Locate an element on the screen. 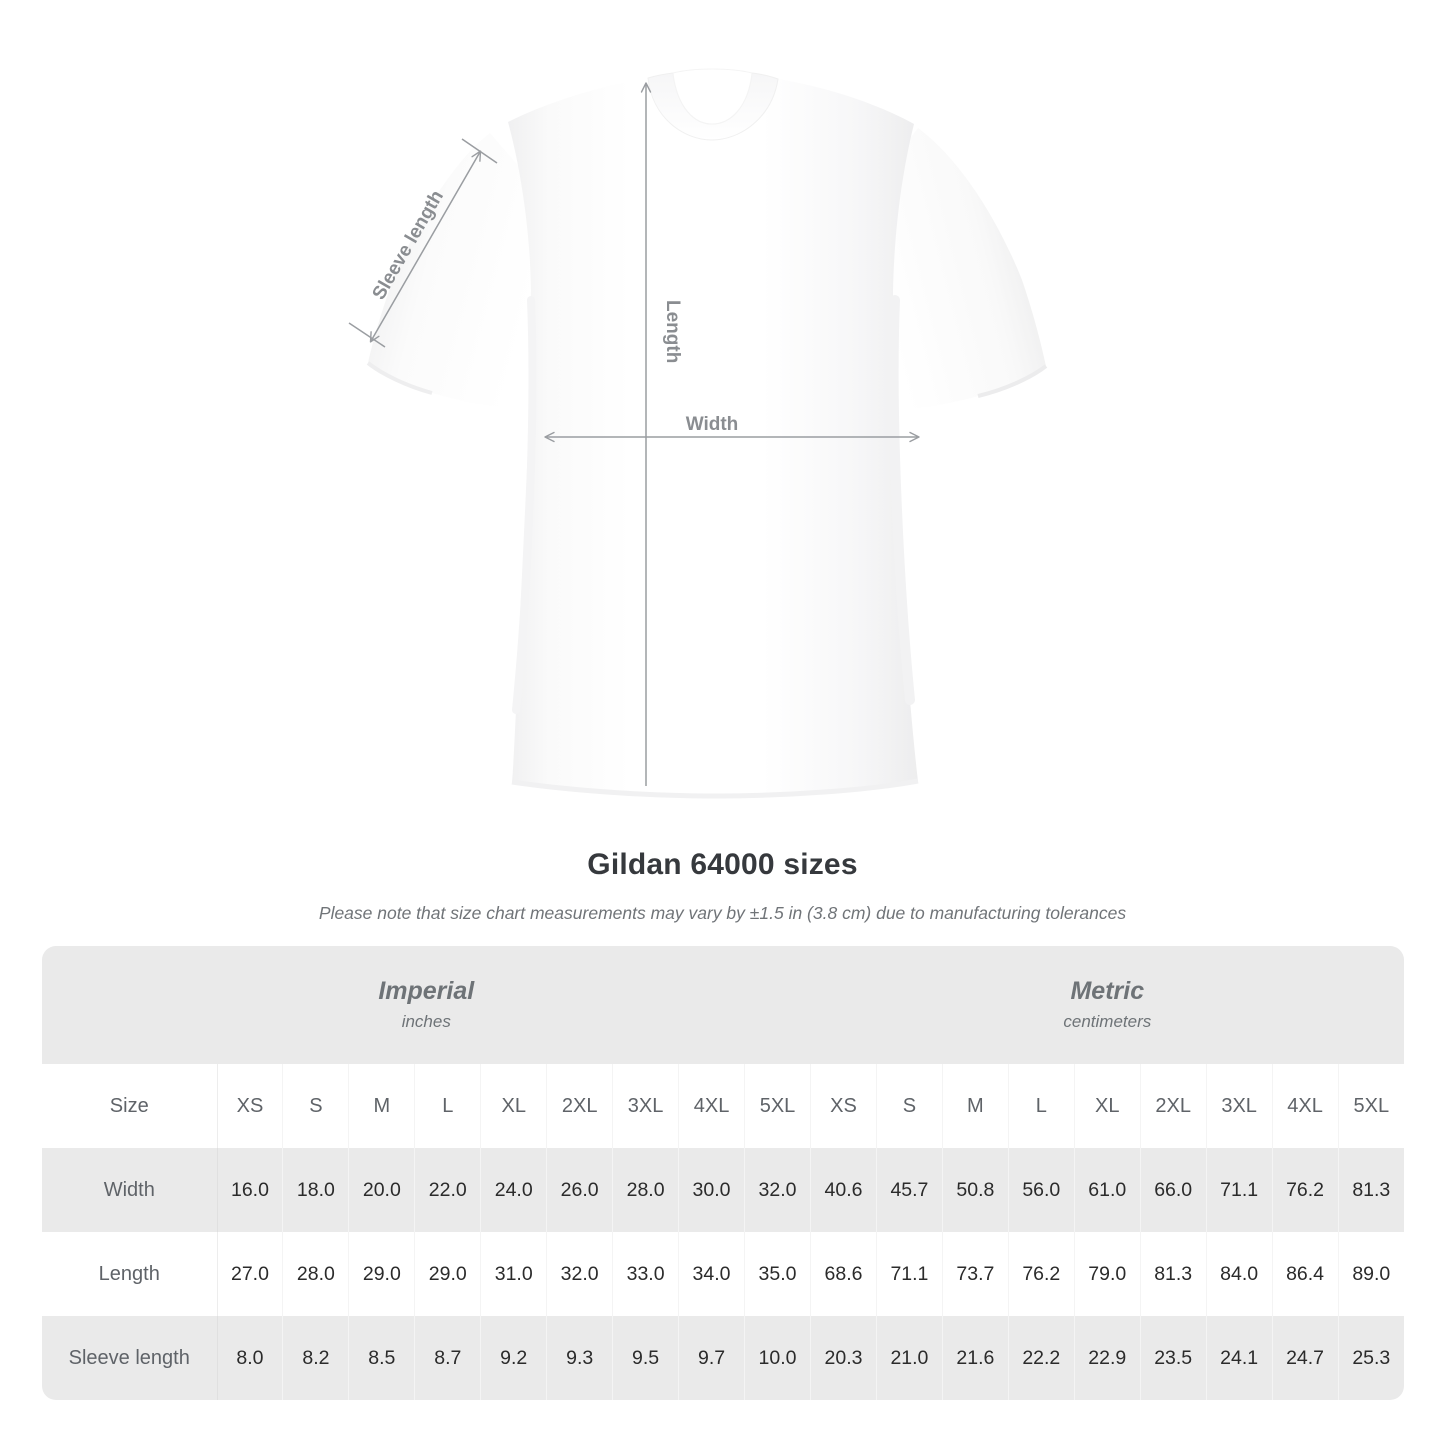  unit-group-imperial-sub: inches is located at coordinates (426, 1021).